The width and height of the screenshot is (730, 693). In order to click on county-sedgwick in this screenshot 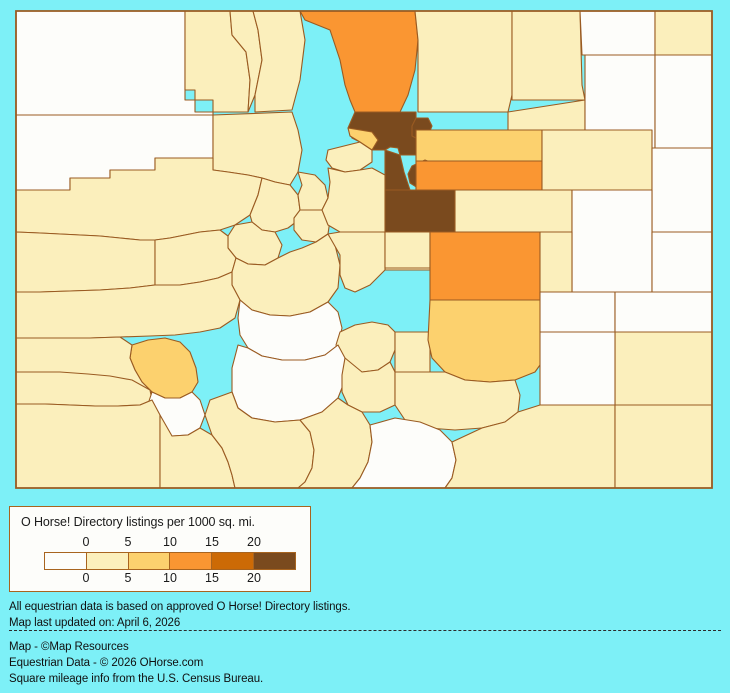, I will do `click(617, 33)`.